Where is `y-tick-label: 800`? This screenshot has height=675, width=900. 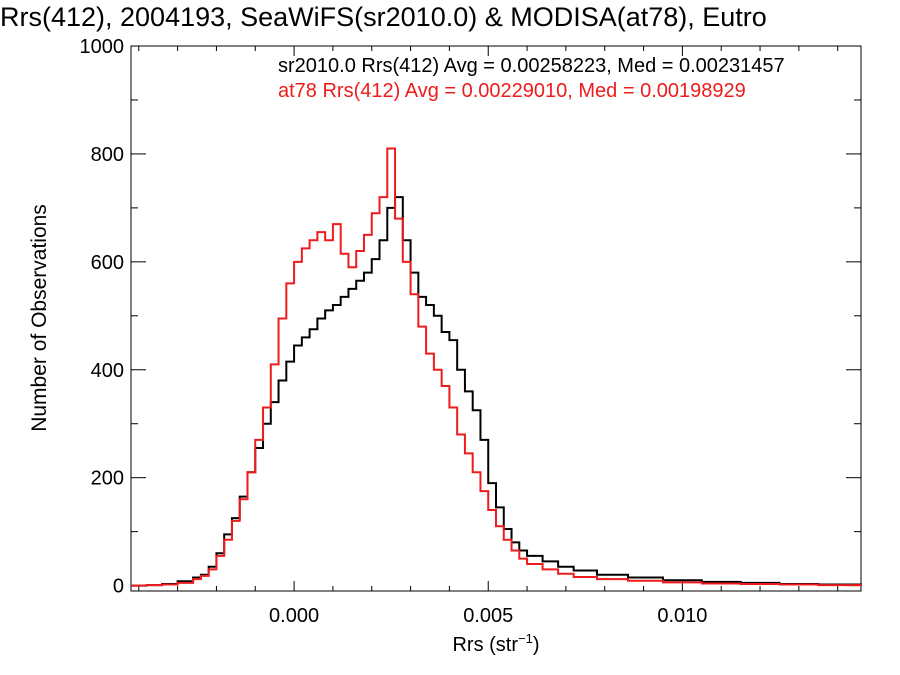
y-tick-label: 800 is located at coordinates (107, 155).